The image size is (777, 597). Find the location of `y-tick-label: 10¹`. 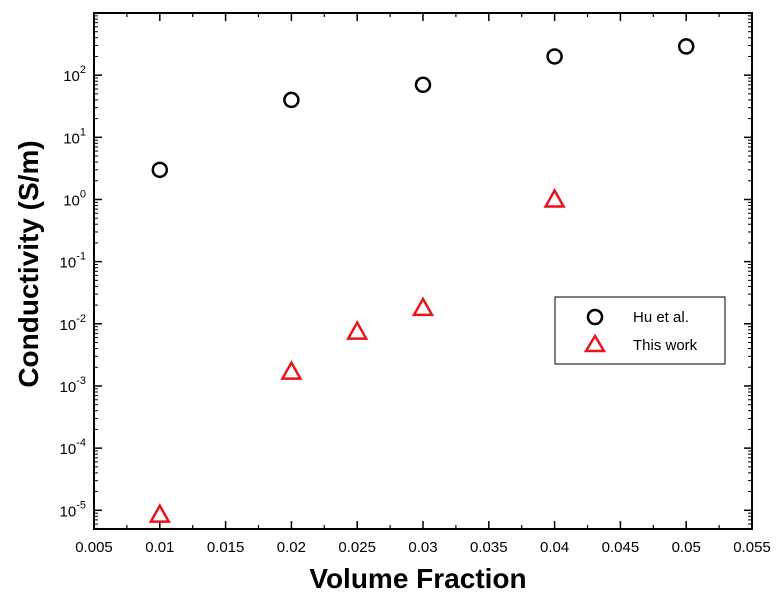

y-tick-label: 10¹ is located at coordinates (74, 136).